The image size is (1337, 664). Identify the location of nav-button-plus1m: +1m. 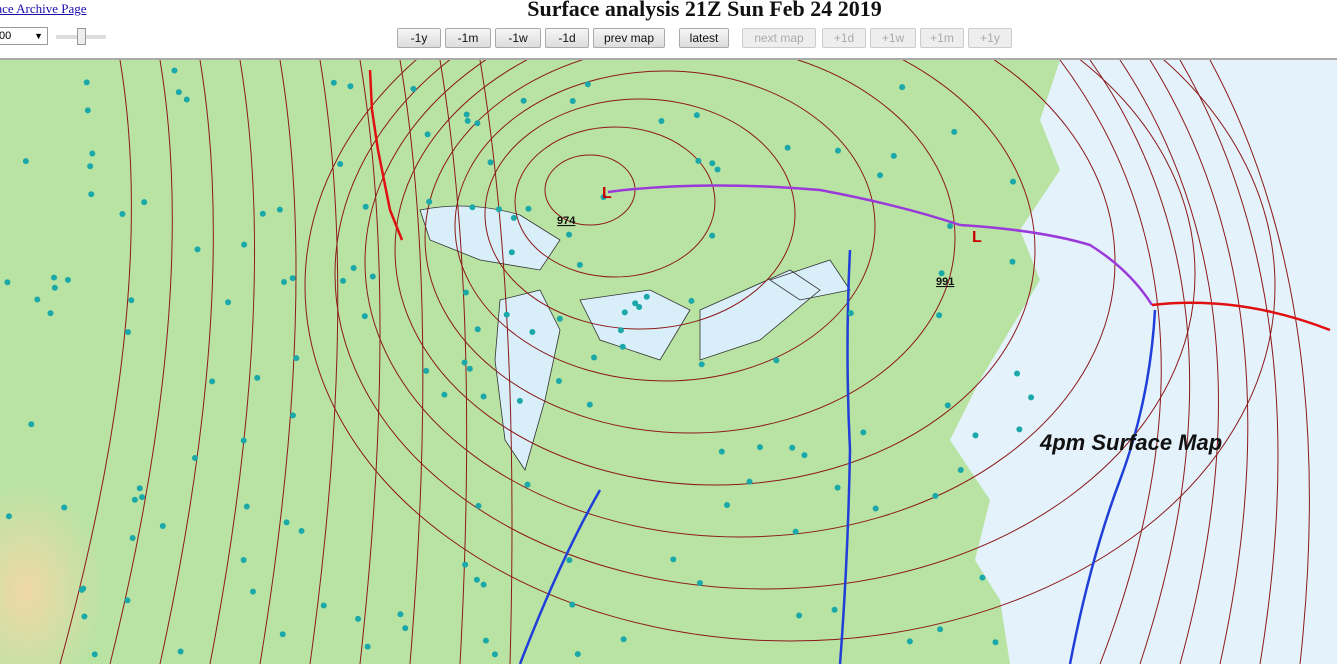
(942, 38).